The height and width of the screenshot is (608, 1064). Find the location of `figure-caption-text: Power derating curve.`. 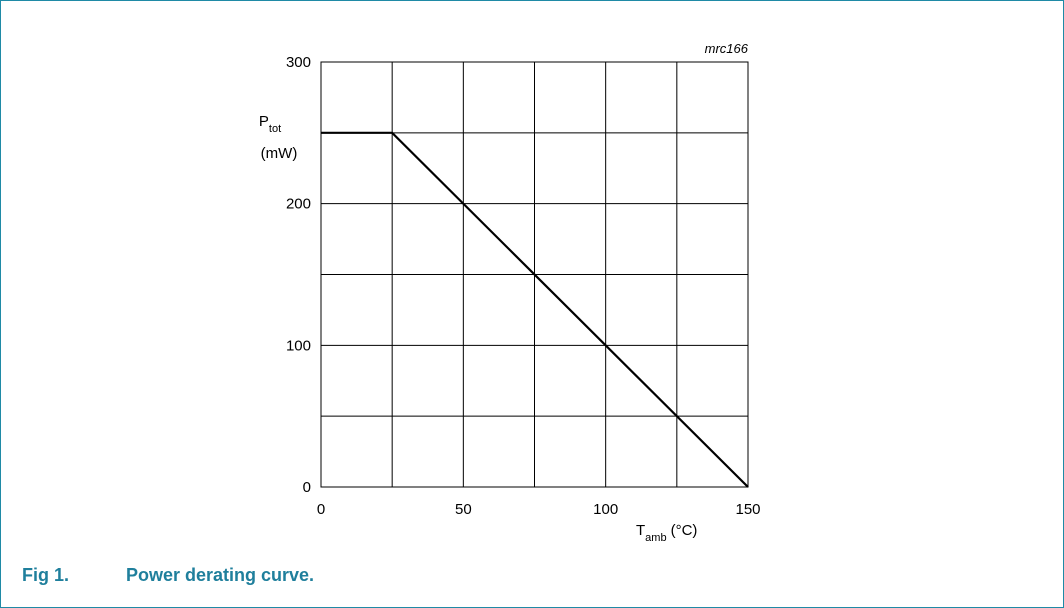

figure-caption-text: Power derating curve. is located at coordinates (220, 575).